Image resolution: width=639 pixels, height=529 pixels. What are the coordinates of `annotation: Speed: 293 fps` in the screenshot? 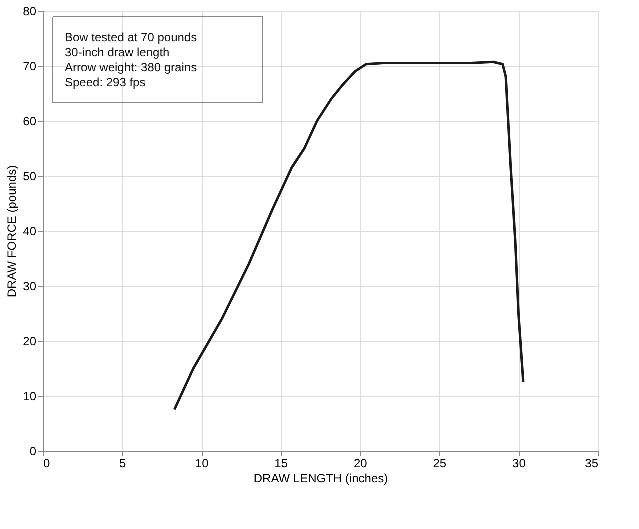 It's located at (105, 83).